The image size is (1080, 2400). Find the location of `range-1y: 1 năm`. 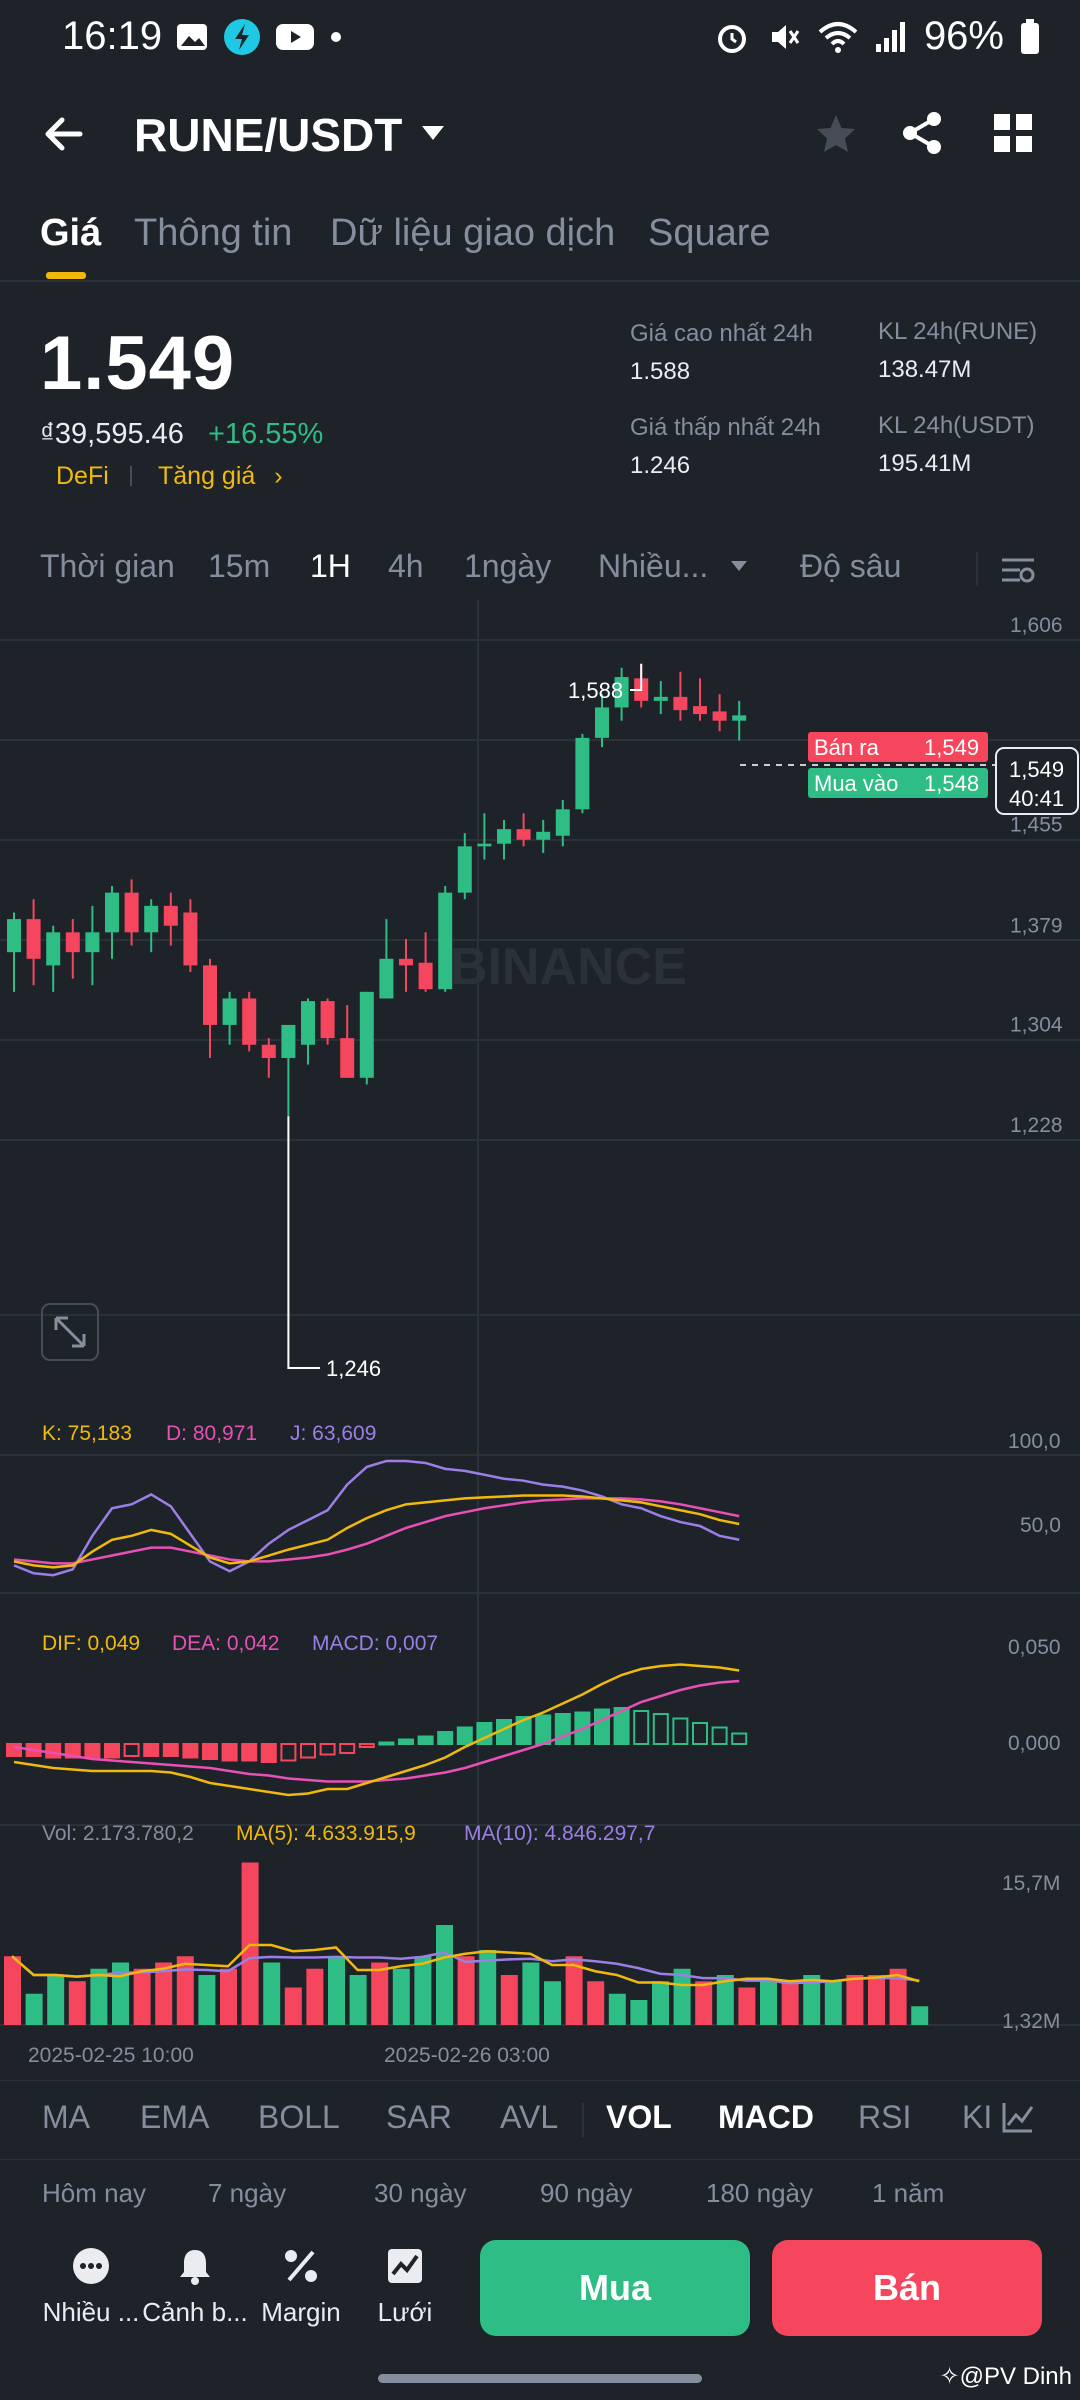

range-1y: 1 năm is located at coordinates (908, 2193).